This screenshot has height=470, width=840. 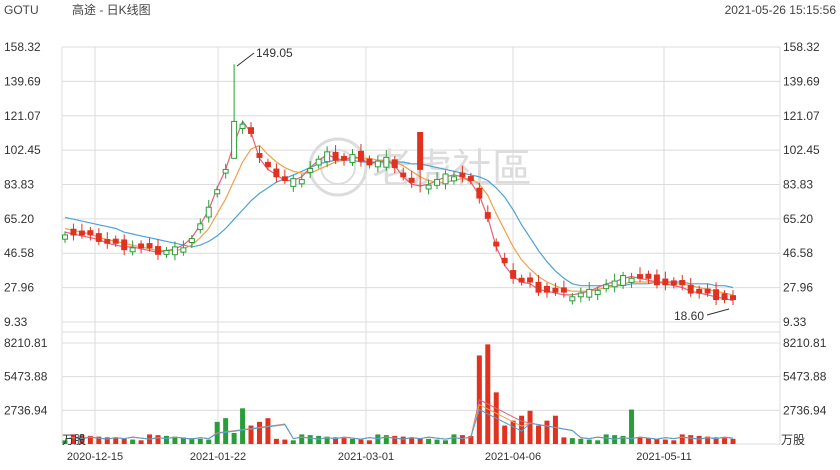 What do you see at coordinates (19, 253) in the screenshot?
I see `price-tick-left: 46.58` at bounding box center [19, 253].